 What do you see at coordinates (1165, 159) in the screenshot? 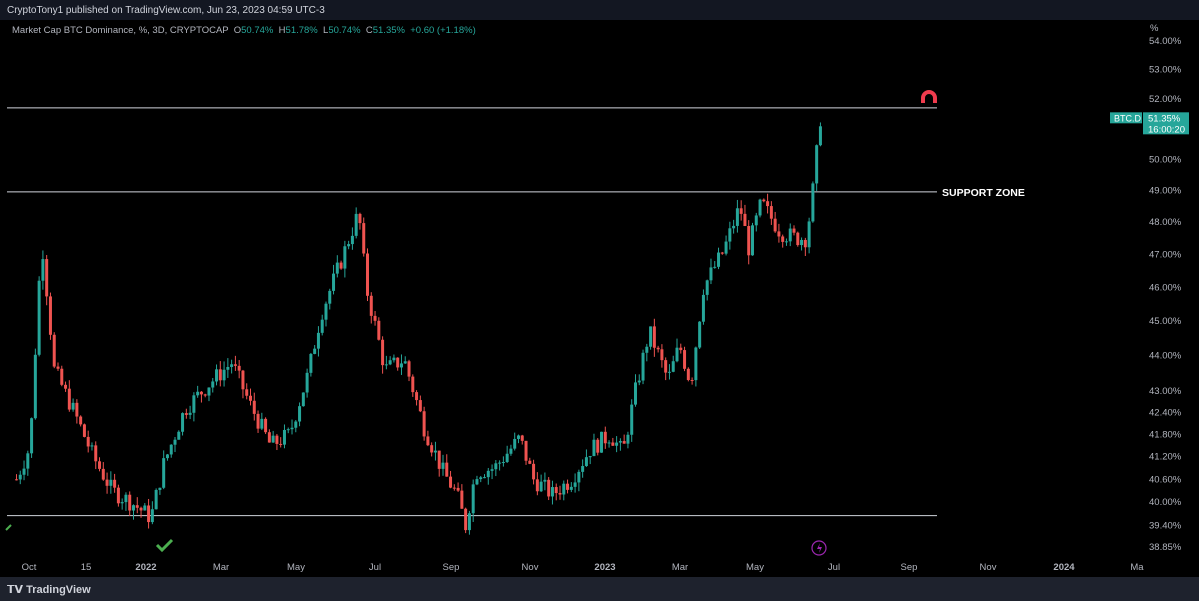
I see `price-tick-label: 50.00%` at bounding box center [1165, 159].